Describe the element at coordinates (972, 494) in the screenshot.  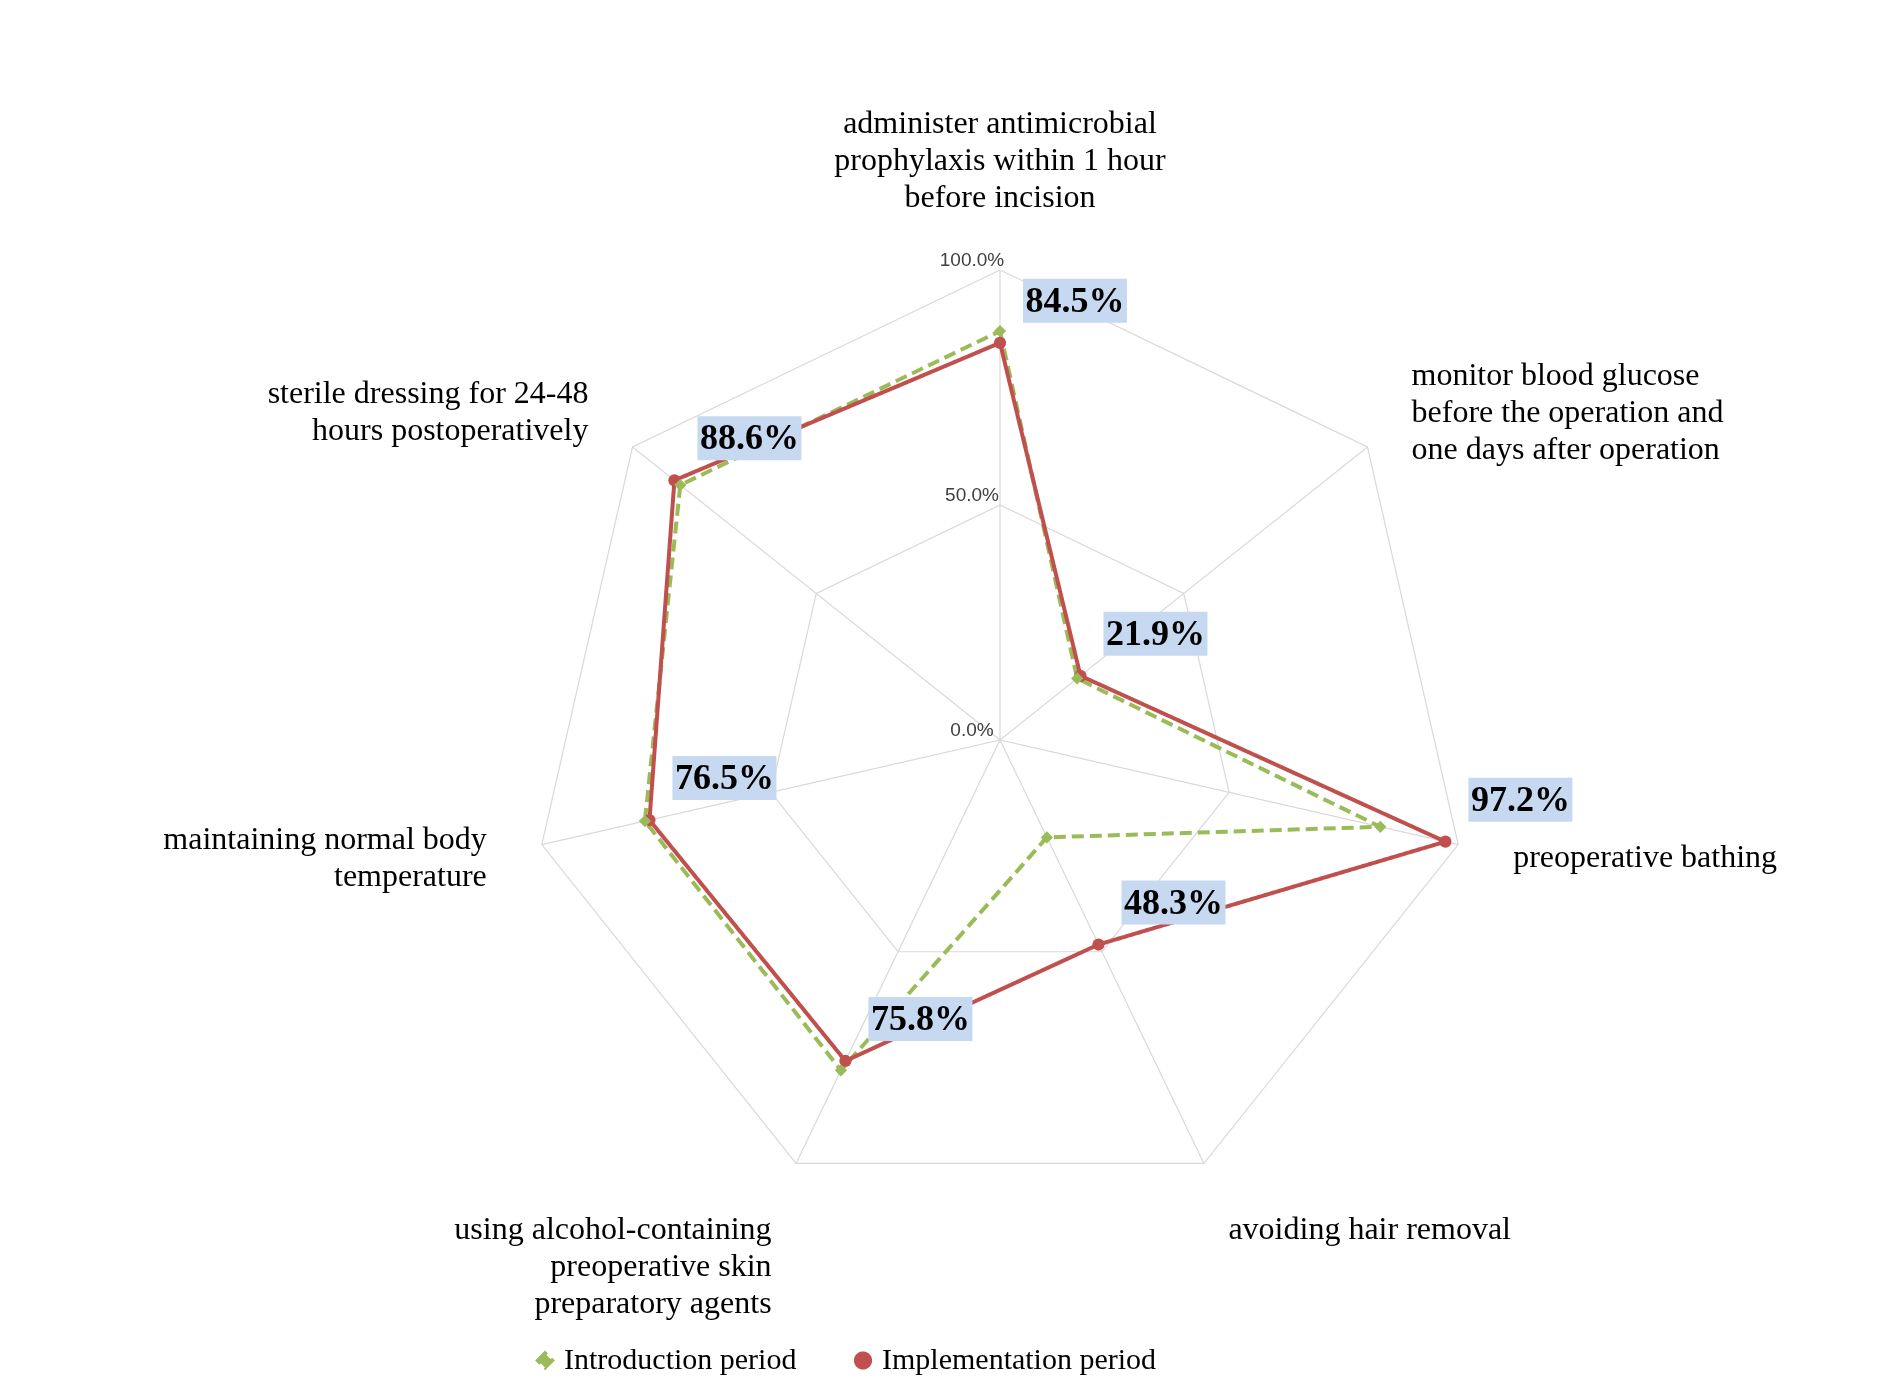
I see `y-tick-label: 50.0%` at that location.